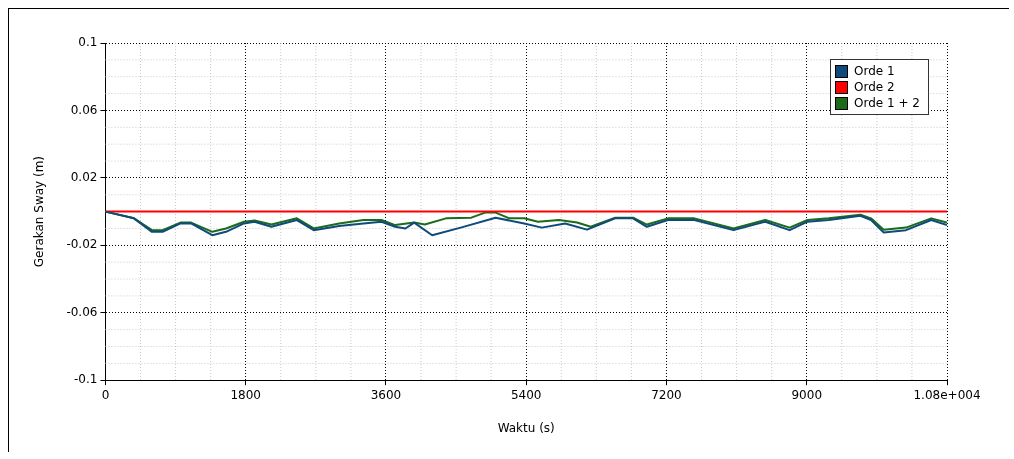  I want to click on x-tick-label: 5400, so click(526, 394).